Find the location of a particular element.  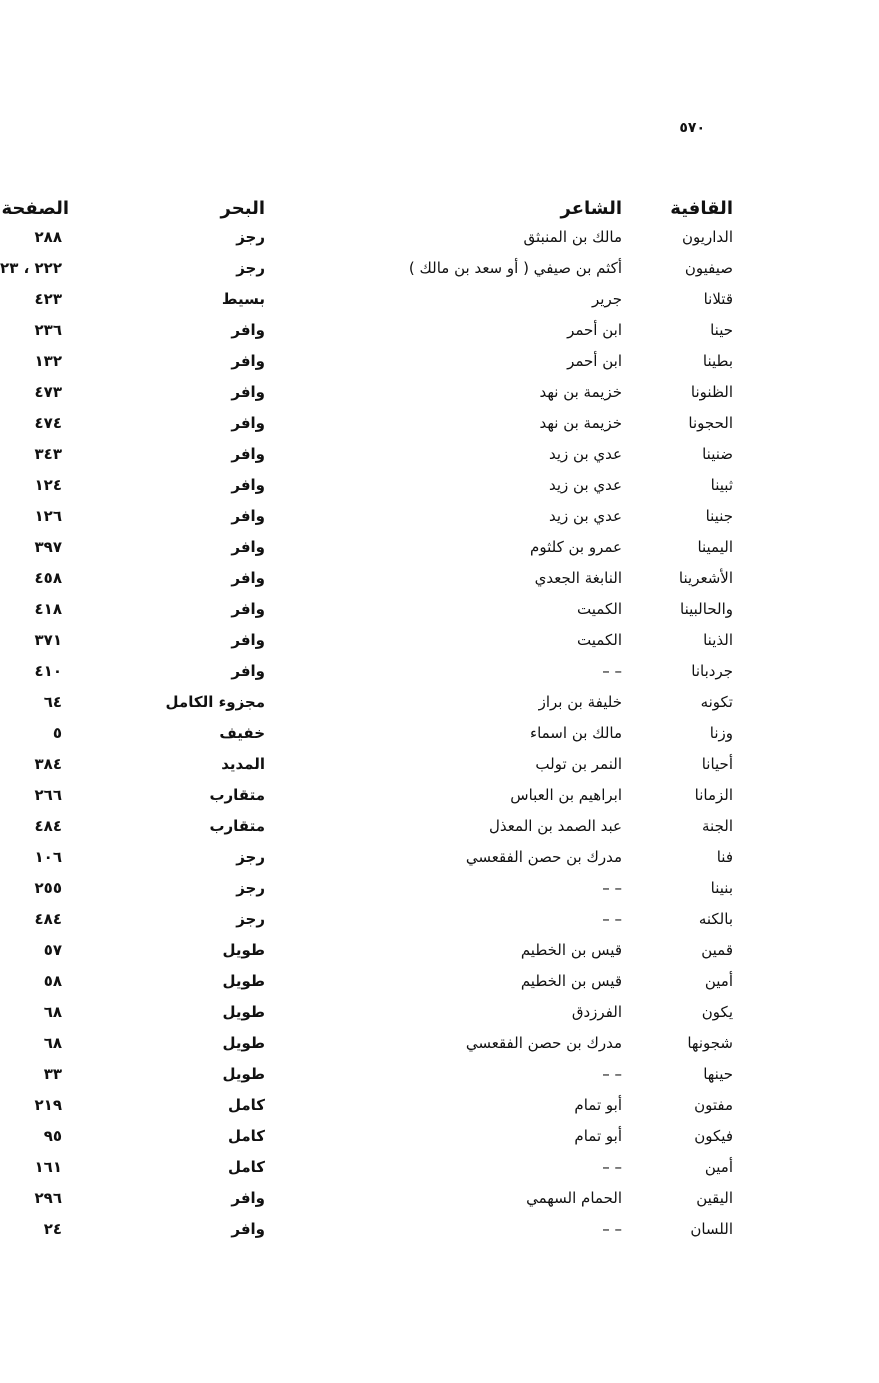

cell-poet: الحمام السهمي is located at coordinates (574, 1198).